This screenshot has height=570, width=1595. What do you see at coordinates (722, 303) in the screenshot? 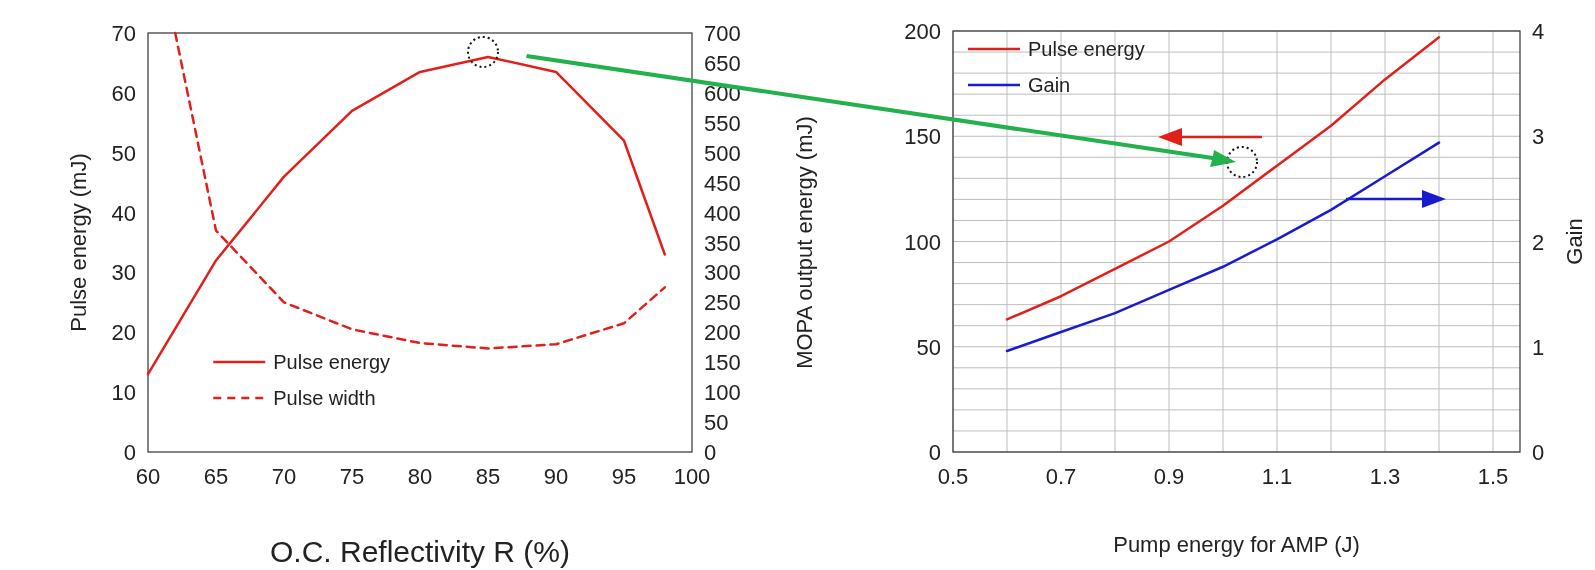
I see `y2-tick-label: 250` at bounding box center [722, 303].